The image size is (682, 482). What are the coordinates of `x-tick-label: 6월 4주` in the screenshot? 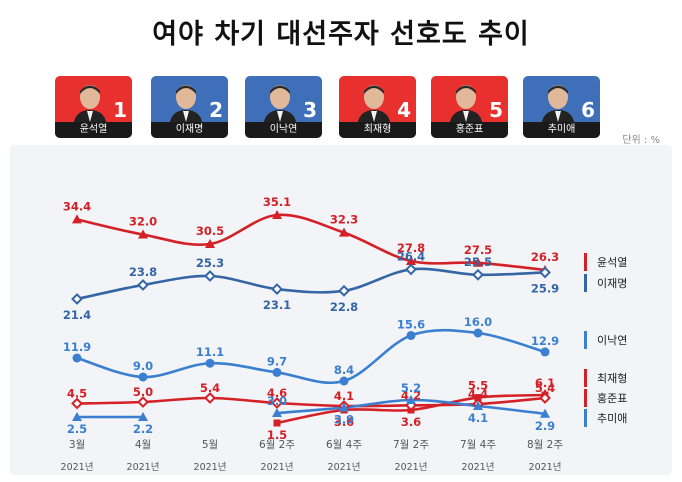 It's located at (344, 445).